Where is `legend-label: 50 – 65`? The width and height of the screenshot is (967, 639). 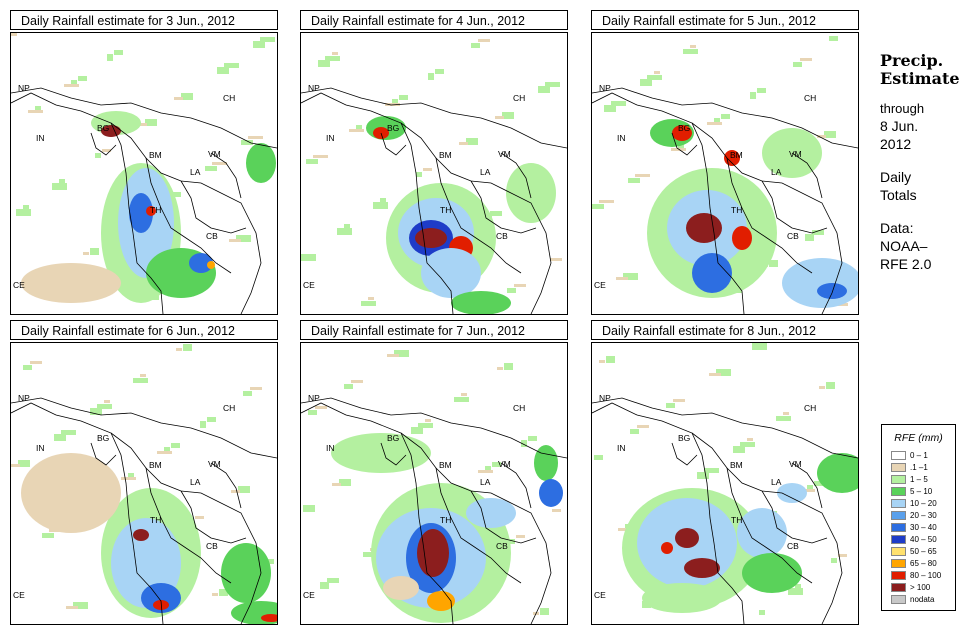 legend-label: 50 – 65 is located at coordinates (923, 551).